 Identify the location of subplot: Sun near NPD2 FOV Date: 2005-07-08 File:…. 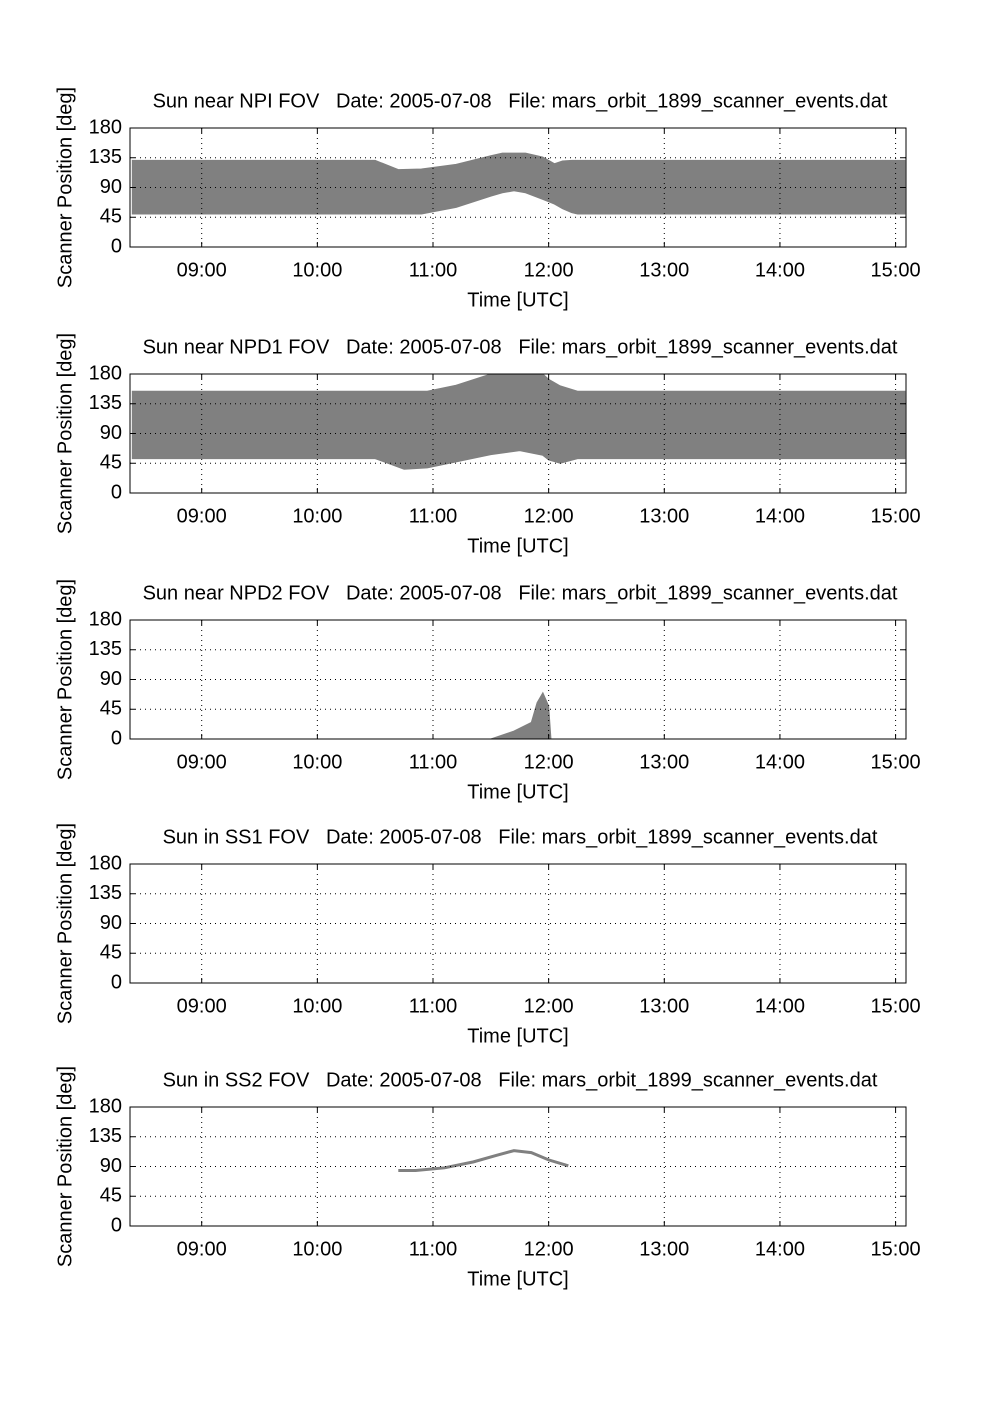
(487, 691).